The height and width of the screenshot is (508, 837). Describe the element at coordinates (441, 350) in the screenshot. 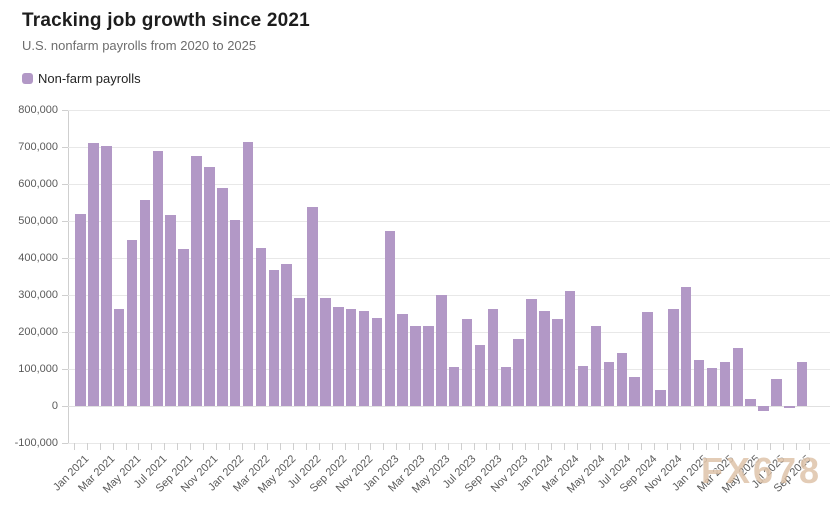

I see `bar-may-2023` at that location.